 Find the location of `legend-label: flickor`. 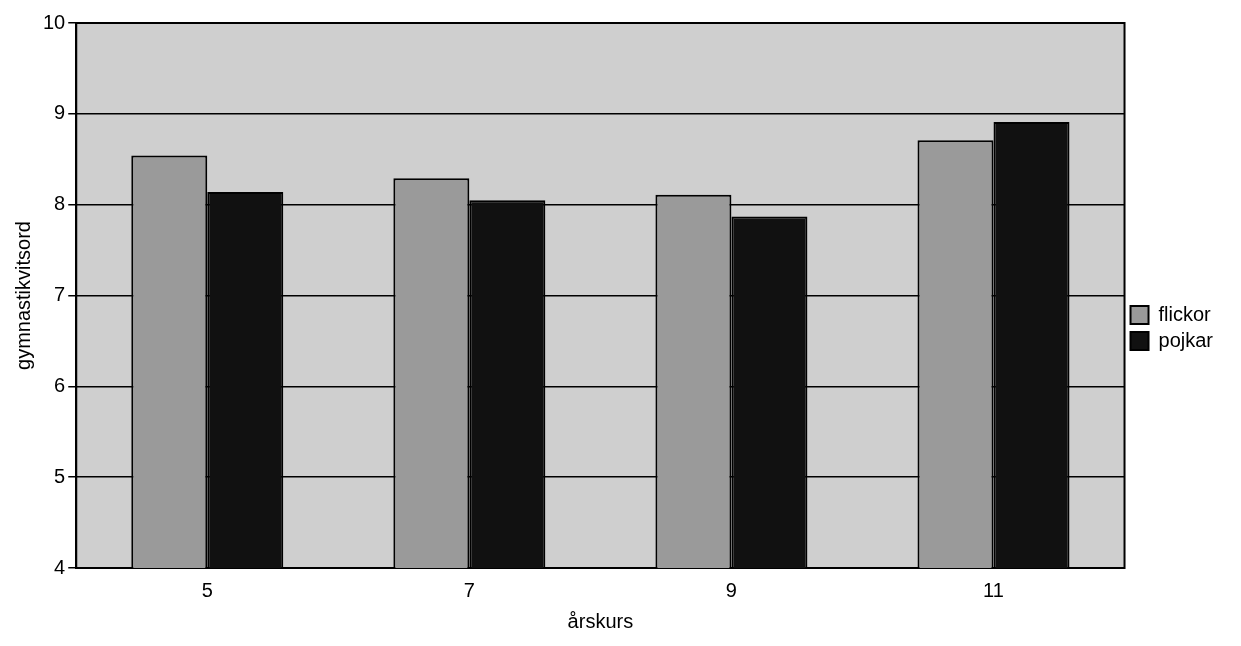

legend-label: flickor is located at coordinates (1185, 313).